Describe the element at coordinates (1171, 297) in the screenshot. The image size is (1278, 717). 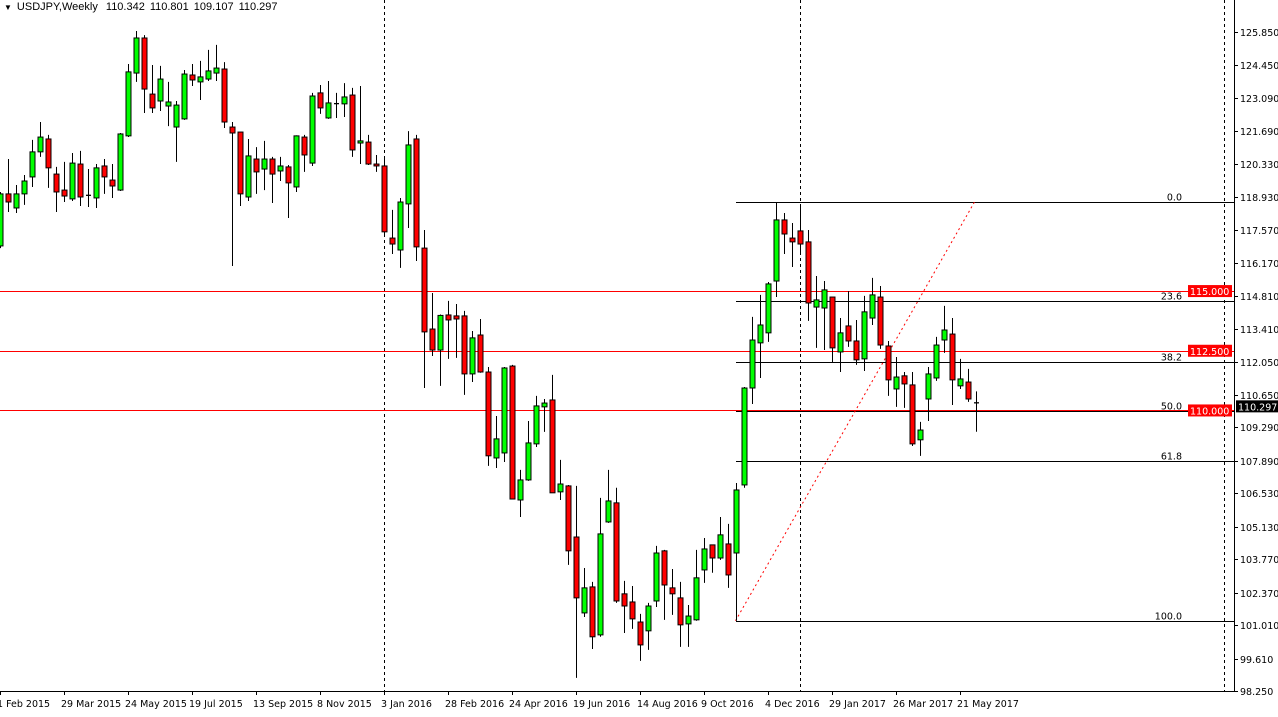
I see `fib-level-label: 23.6` at that location.